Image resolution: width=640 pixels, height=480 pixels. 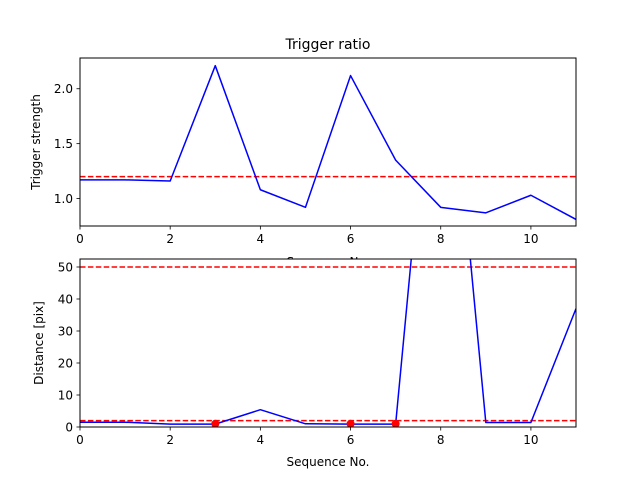 I want to click on x-axis-label: Sequence No., so click(x=328, y=462).